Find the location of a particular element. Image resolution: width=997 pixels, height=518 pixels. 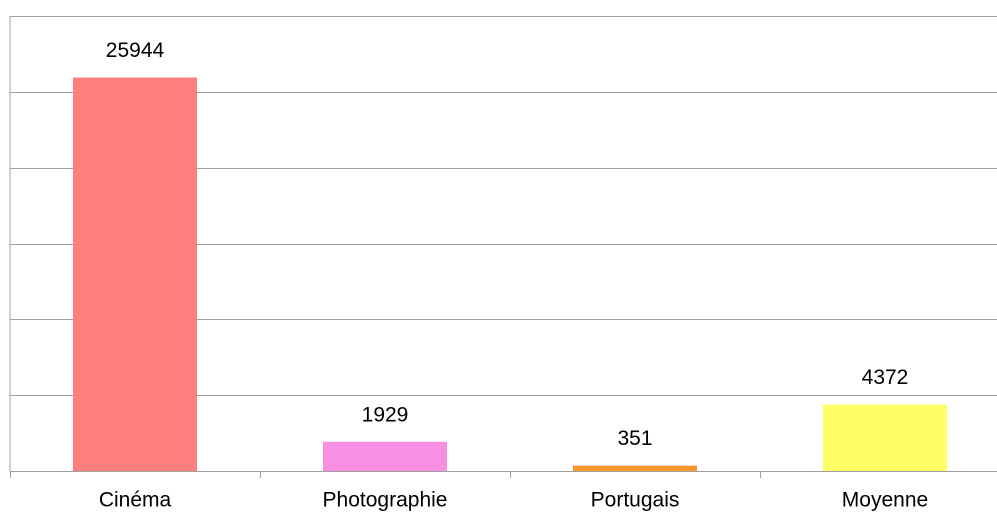

x-tick-label: Cinéma is located at coordinates (135, 500).